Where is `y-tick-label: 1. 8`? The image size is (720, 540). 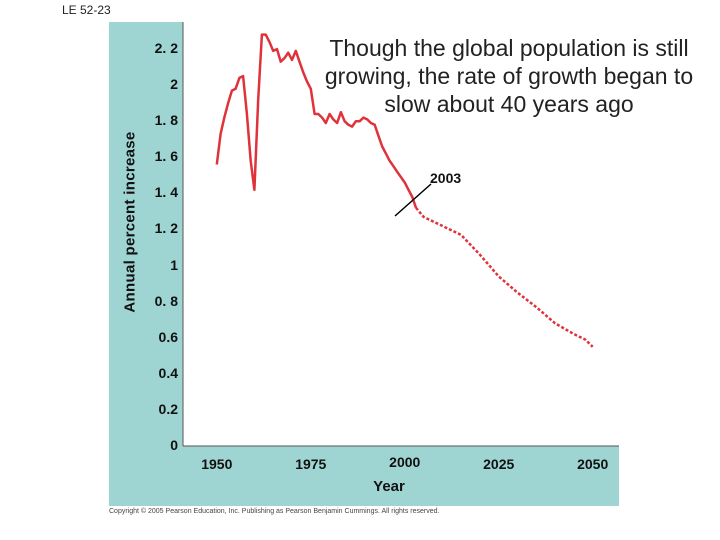 y-tick-label: 1. 8 is located at coordinates (166, 120).